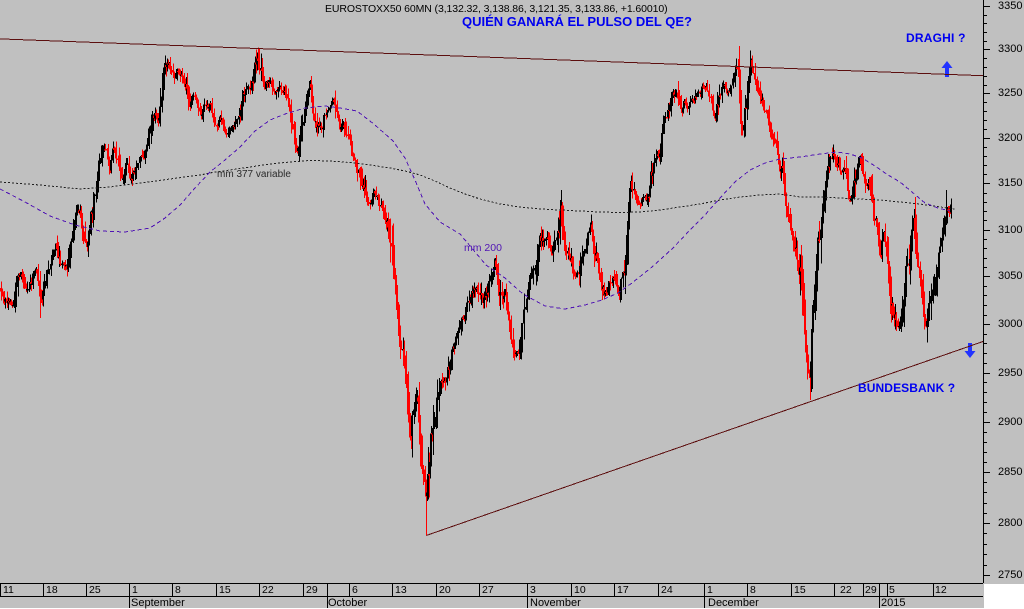 The image size is (1024, 609). I want to click on month-label: December, so click(733, 602).